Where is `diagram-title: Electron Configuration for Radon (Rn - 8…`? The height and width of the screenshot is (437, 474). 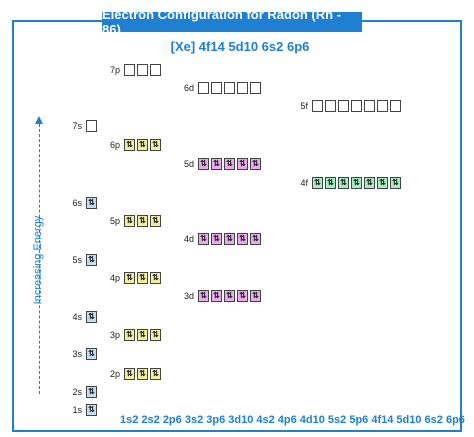
diagram-title: Electron Configuration for Radon (Rn - 8… is located at coordinates (232, 22).